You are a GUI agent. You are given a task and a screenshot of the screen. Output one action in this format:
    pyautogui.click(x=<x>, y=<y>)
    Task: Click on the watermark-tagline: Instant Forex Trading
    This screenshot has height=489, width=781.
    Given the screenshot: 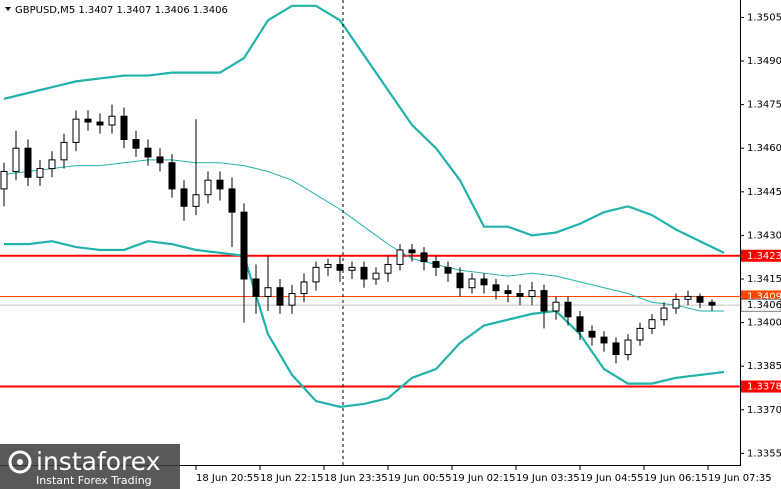 What is the action you would take?
    pyautogui.click(x=94, y=480)
    